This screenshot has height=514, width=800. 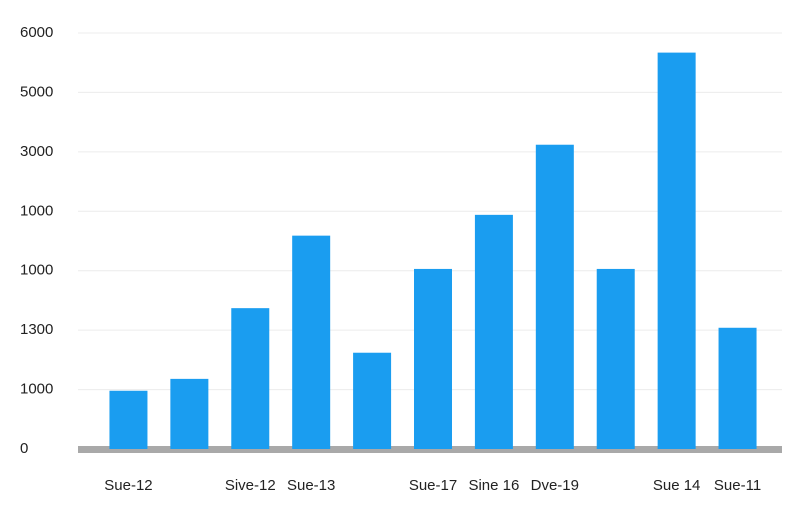 I want to click on x-axis, so click(x=430, y=449).